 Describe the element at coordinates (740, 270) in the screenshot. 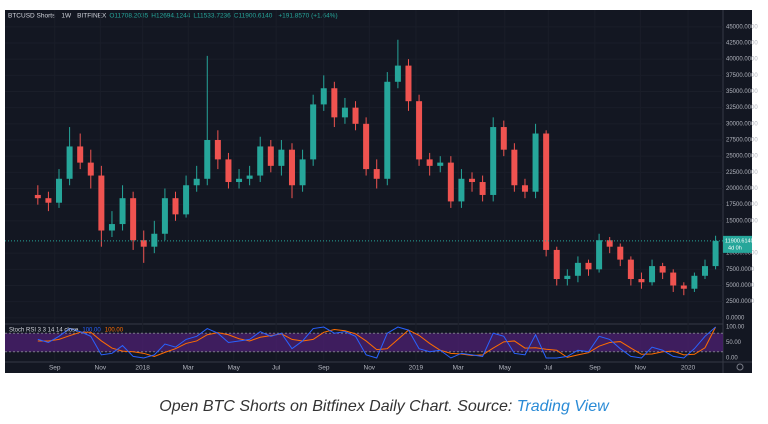

I see `y-tick-label: 7500.0000` at that location.